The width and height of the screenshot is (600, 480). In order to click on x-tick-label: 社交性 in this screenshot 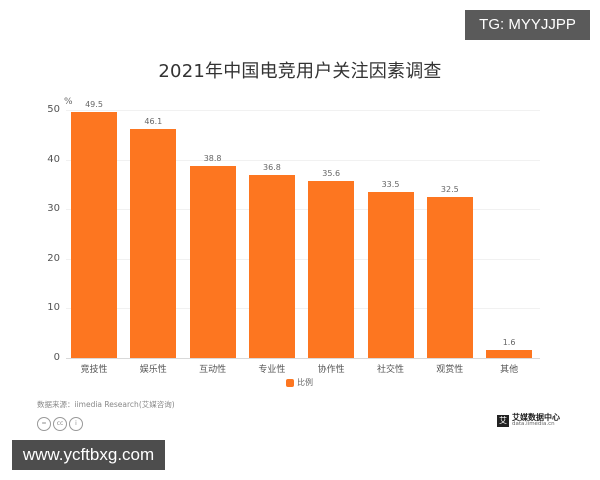, I will do `click(390, 370)`.